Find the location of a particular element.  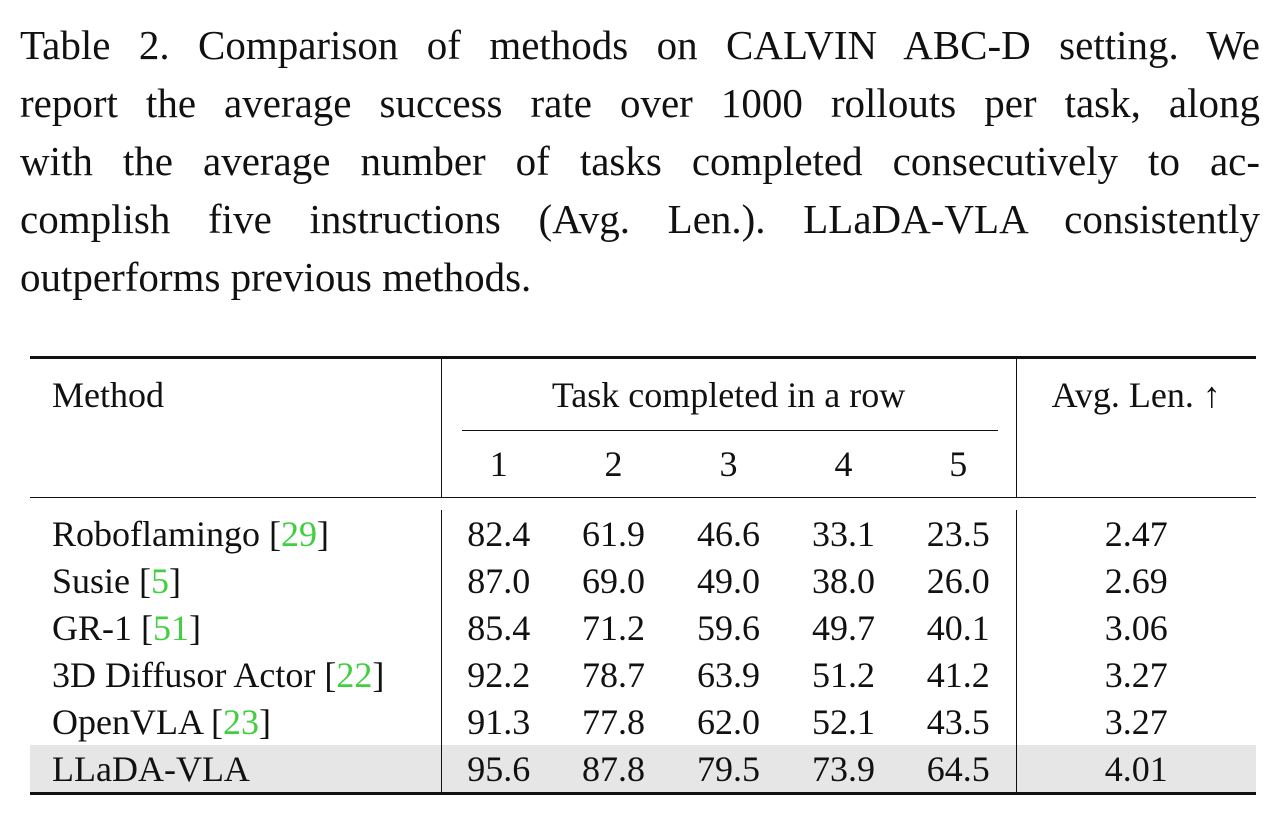

method-name-cell: 3D Diffusor Actor [22] is located at coordinates (236, 674).